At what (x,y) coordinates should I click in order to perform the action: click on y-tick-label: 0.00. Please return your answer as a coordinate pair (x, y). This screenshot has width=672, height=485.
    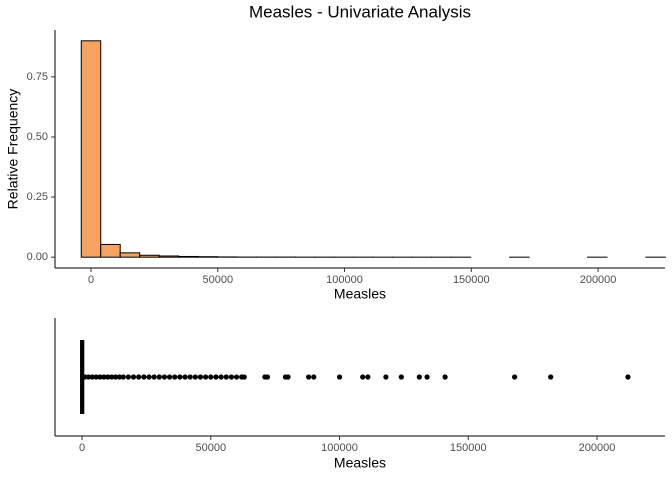
    Looking at the image, I should click on (37, 257).